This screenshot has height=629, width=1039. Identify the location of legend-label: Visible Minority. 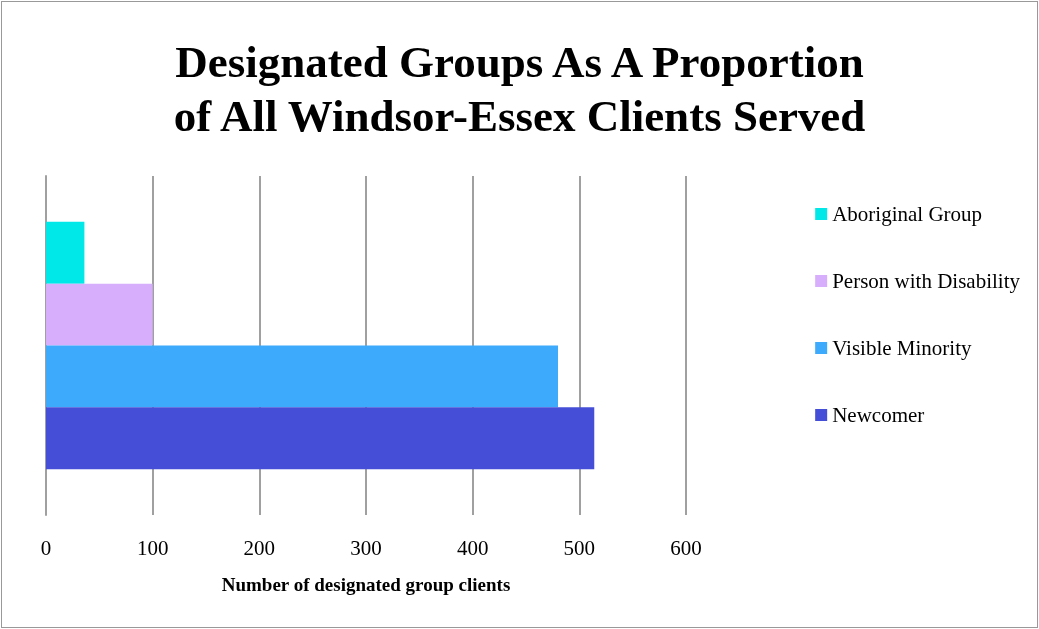
(902, 348).